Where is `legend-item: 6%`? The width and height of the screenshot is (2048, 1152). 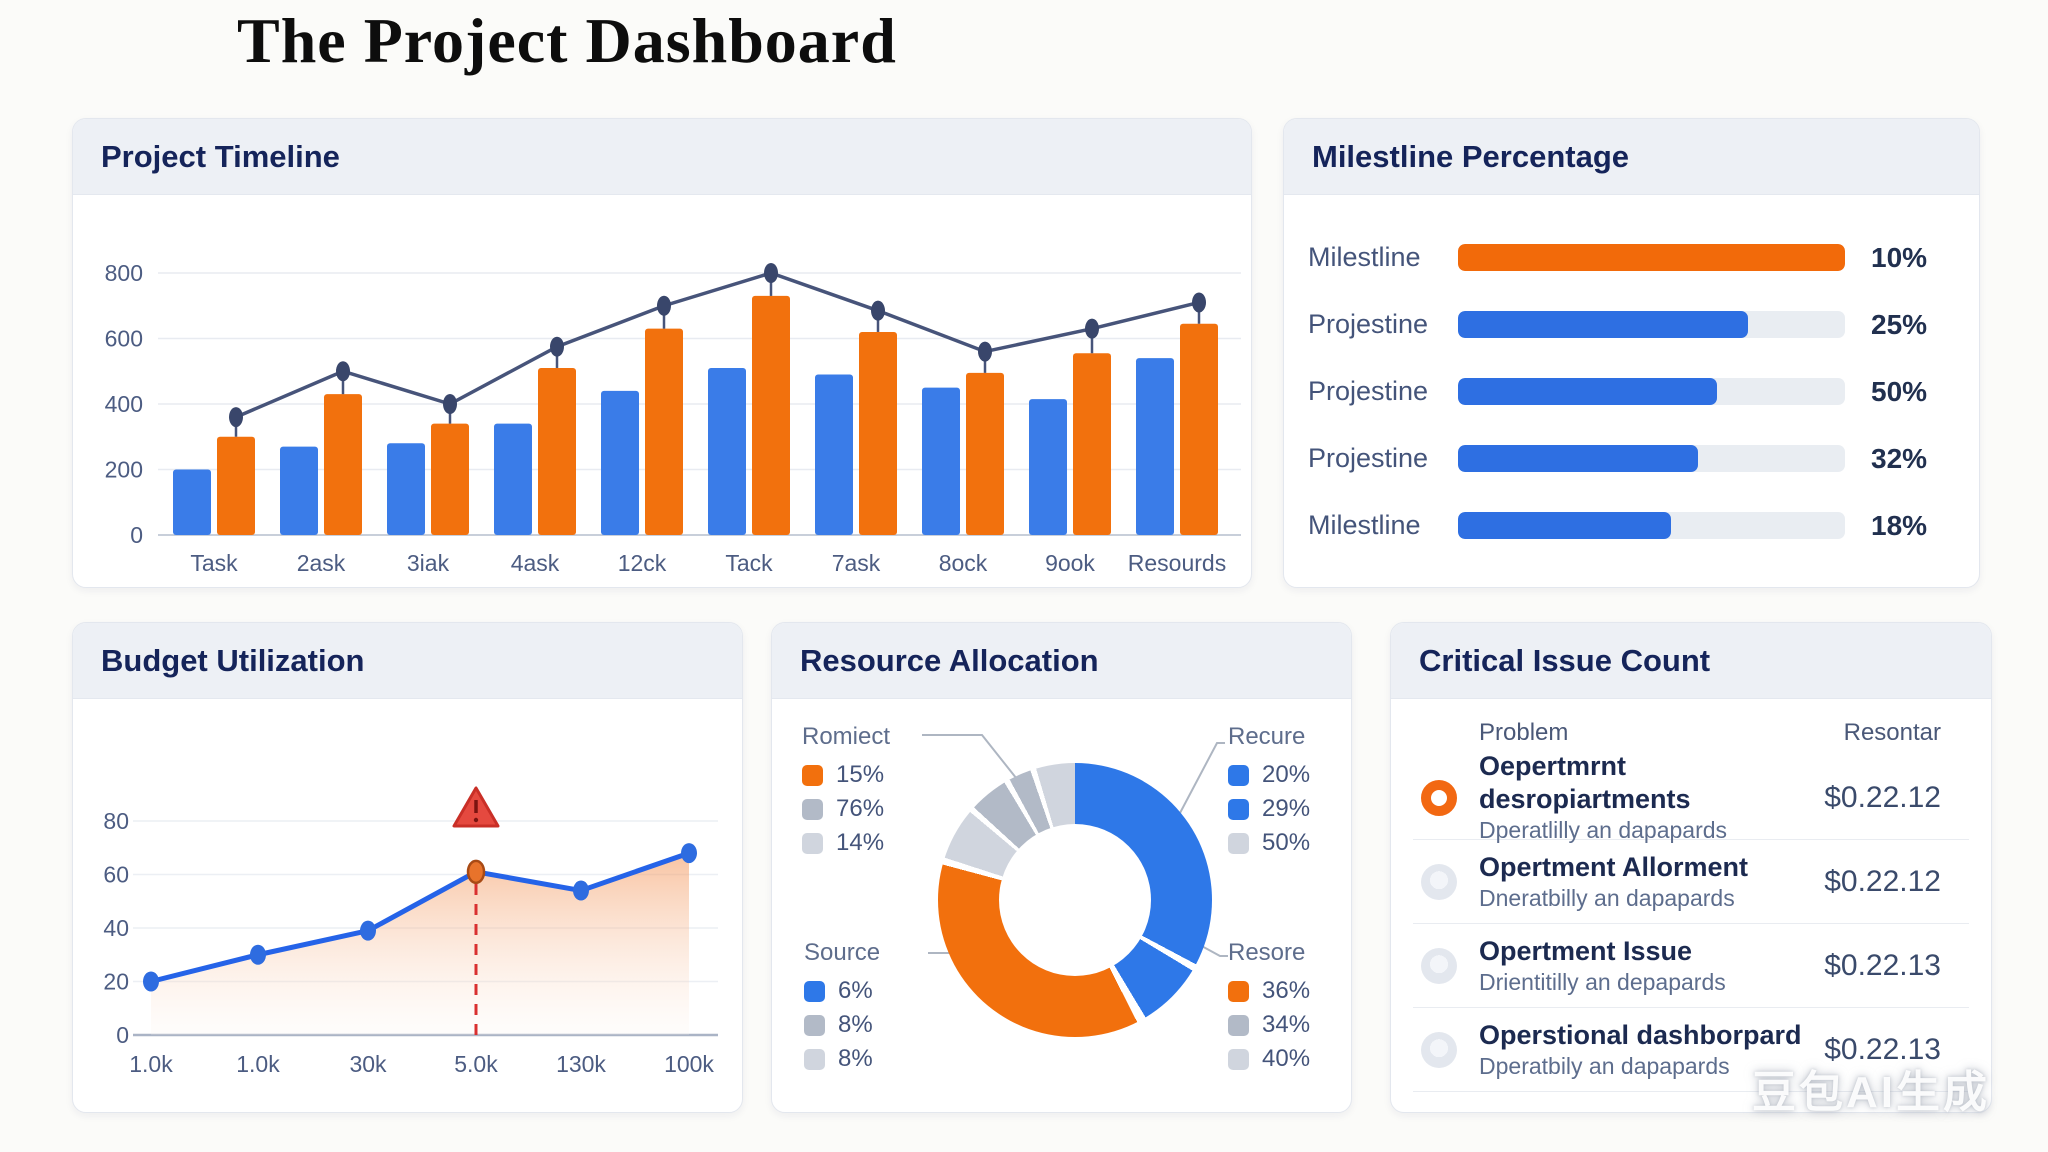 legend-item: 6% is located at coordinates (842, 991).